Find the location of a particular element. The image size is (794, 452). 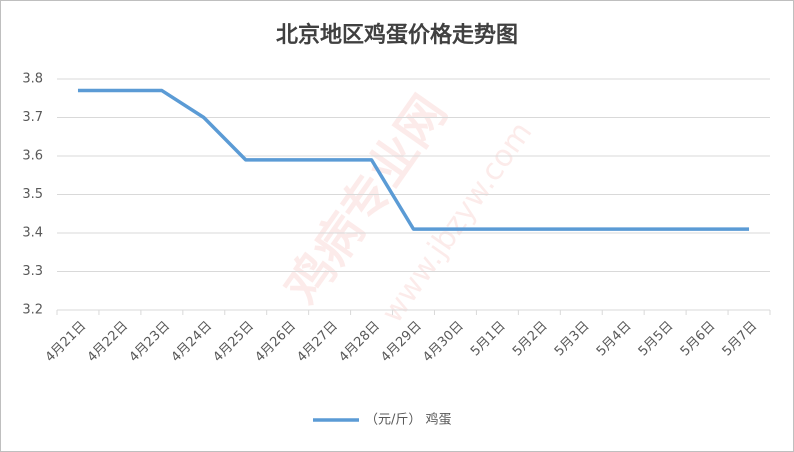

y-tick-label: 3.2 is located at coordinates (32, 310).